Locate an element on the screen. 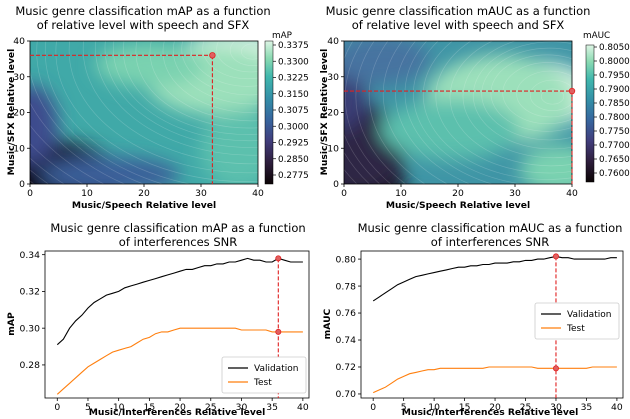 This screenshot has height=419, width=630. optimum-point-test is located at coordinates (278, 331).